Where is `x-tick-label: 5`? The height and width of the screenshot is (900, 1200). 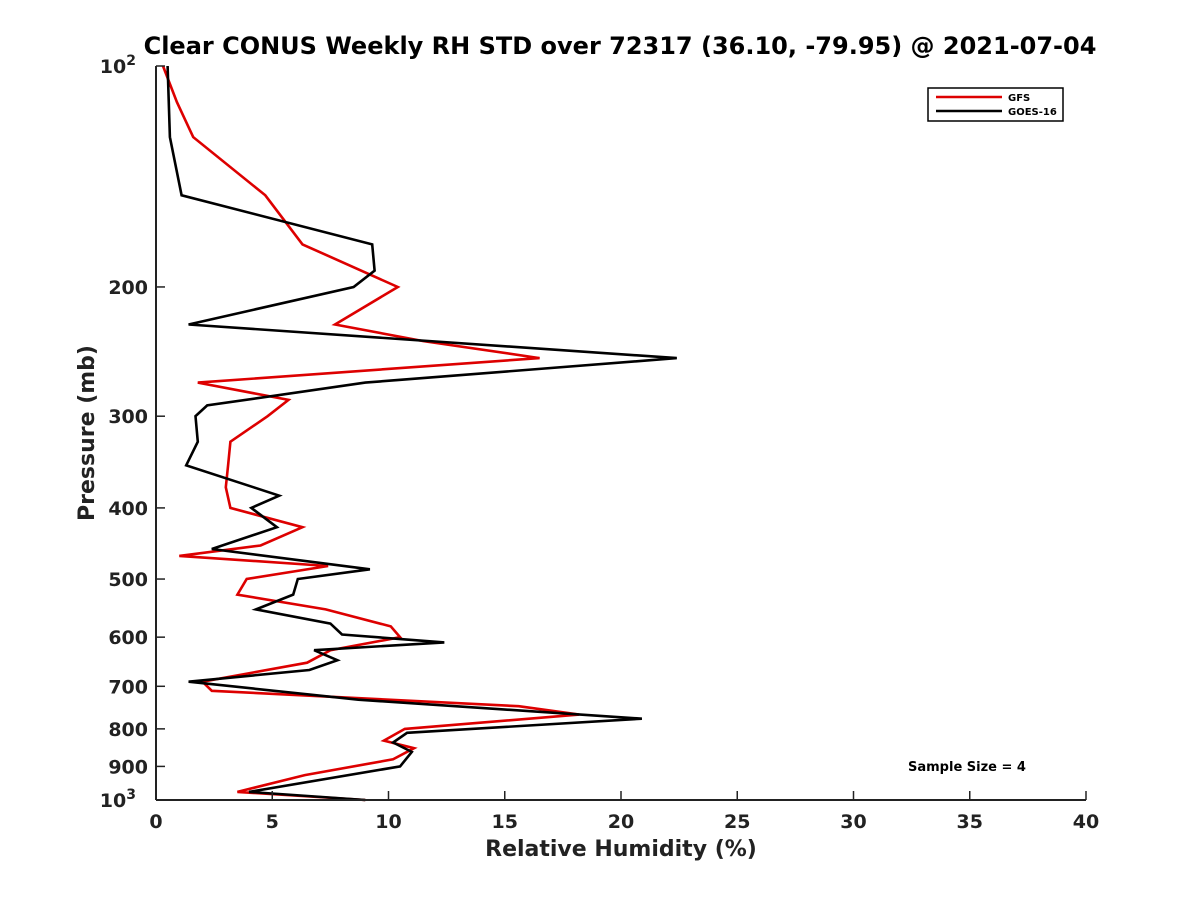 x-tick-label: 5 is located at coordinates (272, 822).